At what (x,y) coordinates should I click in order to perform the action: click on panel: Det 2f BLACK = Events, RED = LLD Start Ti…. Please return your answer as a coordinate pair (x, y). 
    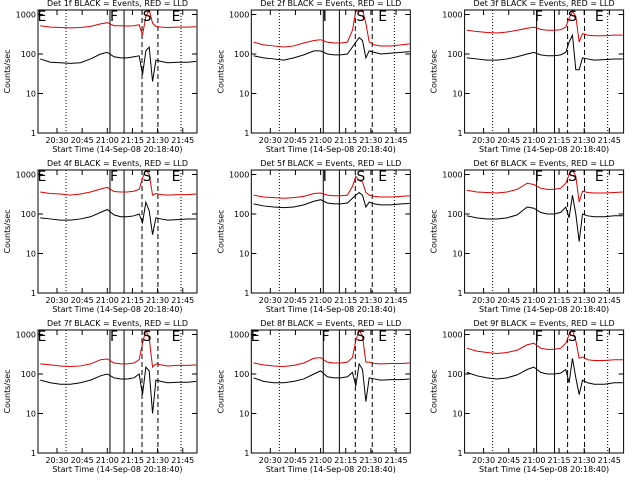
    Looking at the image, I should click on (313, 77).